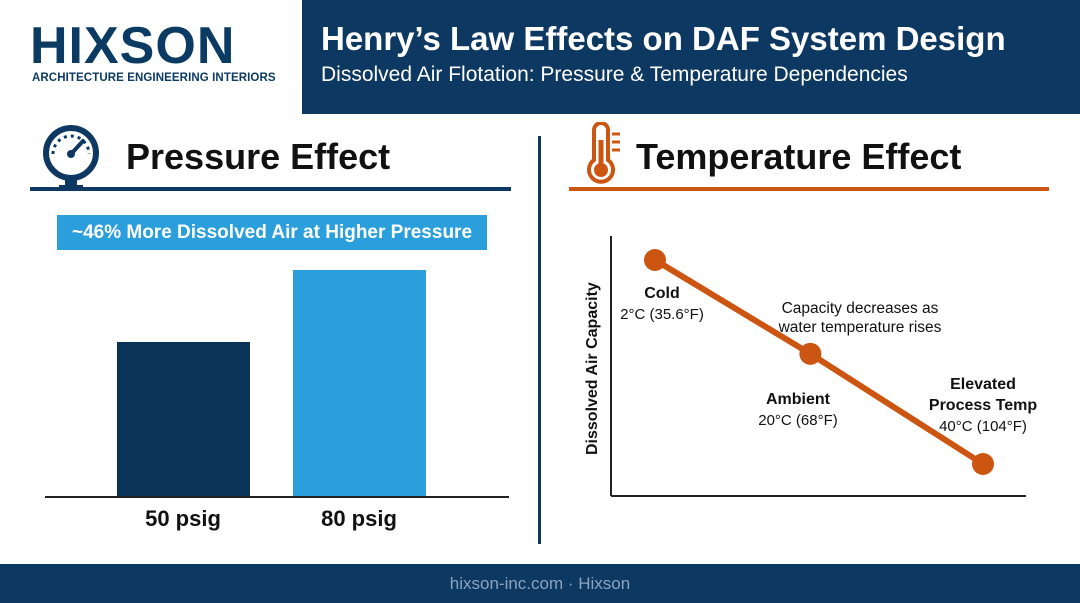 This screenshot has width=1080, height=603. What do you see at coordinates (359, 518) in the screenshot?
I see `bar-label-80-psig: 80 psig` at bounding box center [359, 518].